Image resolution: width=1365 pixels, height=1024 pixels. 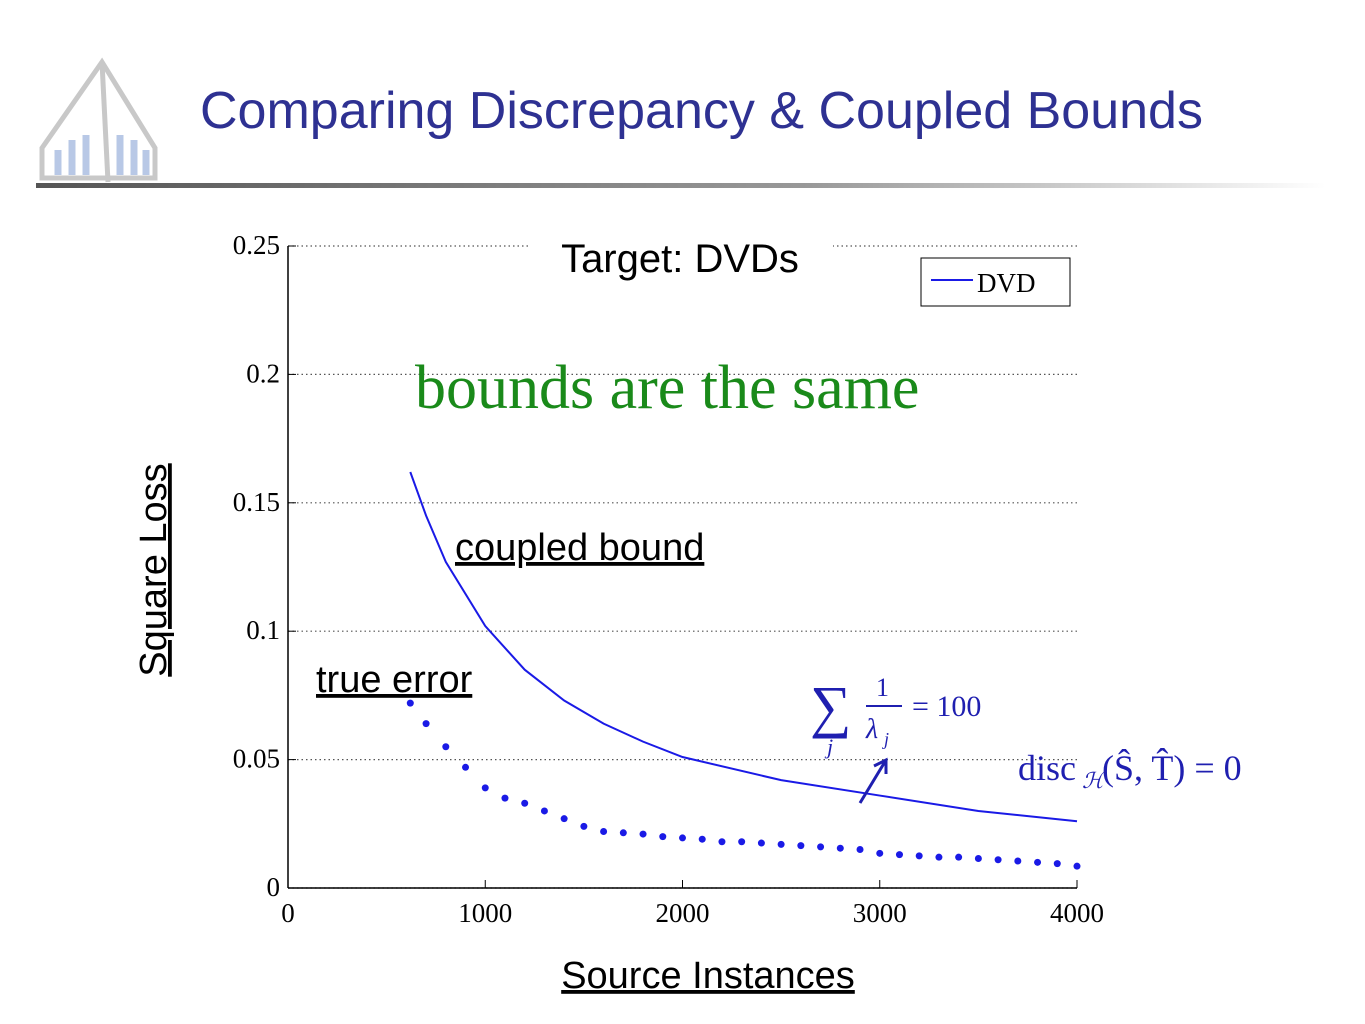 What do you see at coordinates (1077, 913) in the screenshot?
I see `x-tick-label: 4000` at bounding box center [1077, 913].